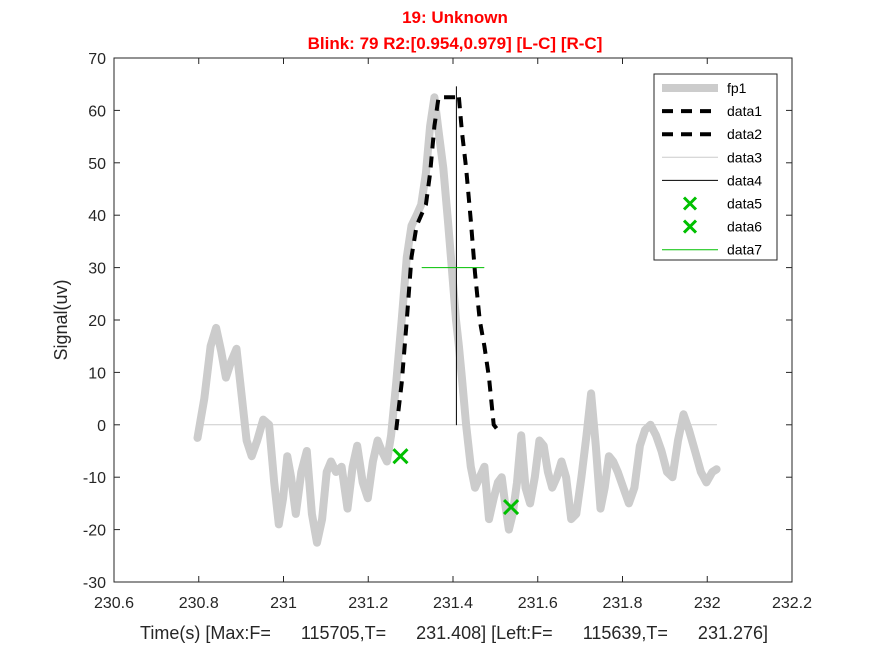  Describe the element at coordinates (101, 426) in the screenshot. I see `y-tick-label: 0` at that location.